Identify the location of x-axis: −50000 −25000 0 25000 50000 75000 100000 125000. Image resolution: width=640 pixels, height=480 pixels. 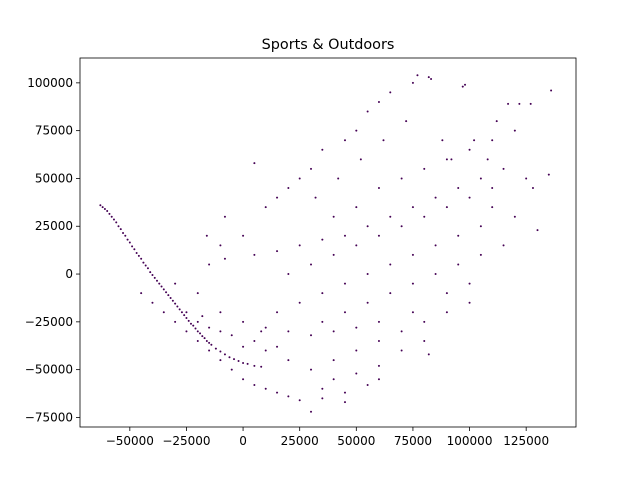
(327, 437).